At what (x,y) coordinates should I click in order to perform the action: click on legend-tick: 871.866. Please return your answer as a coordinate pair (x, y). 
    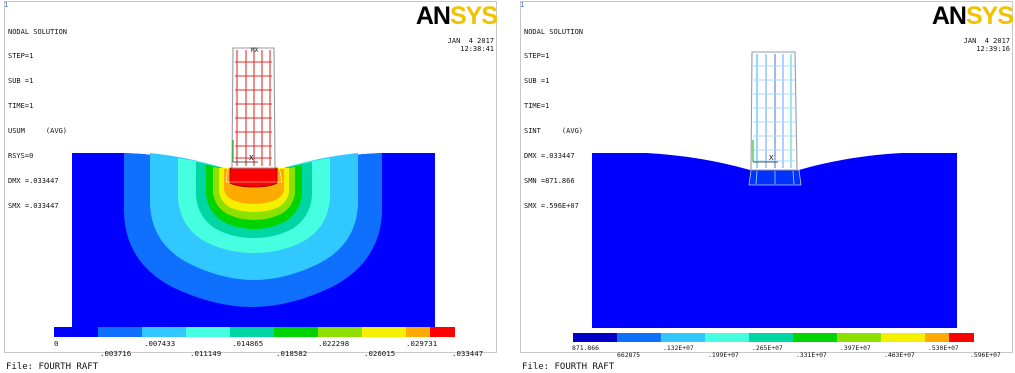
    Looking at the image, I should click on (585, 348).